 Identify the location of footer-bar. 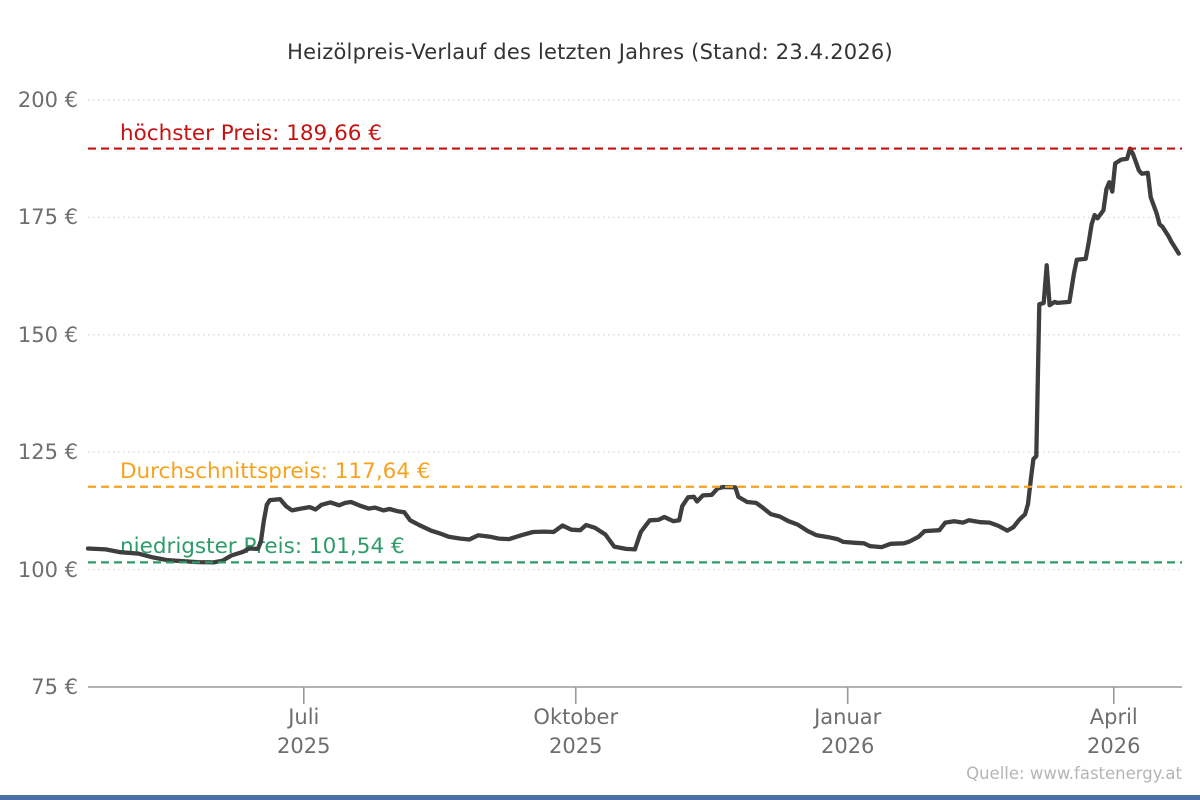
(600, 797).